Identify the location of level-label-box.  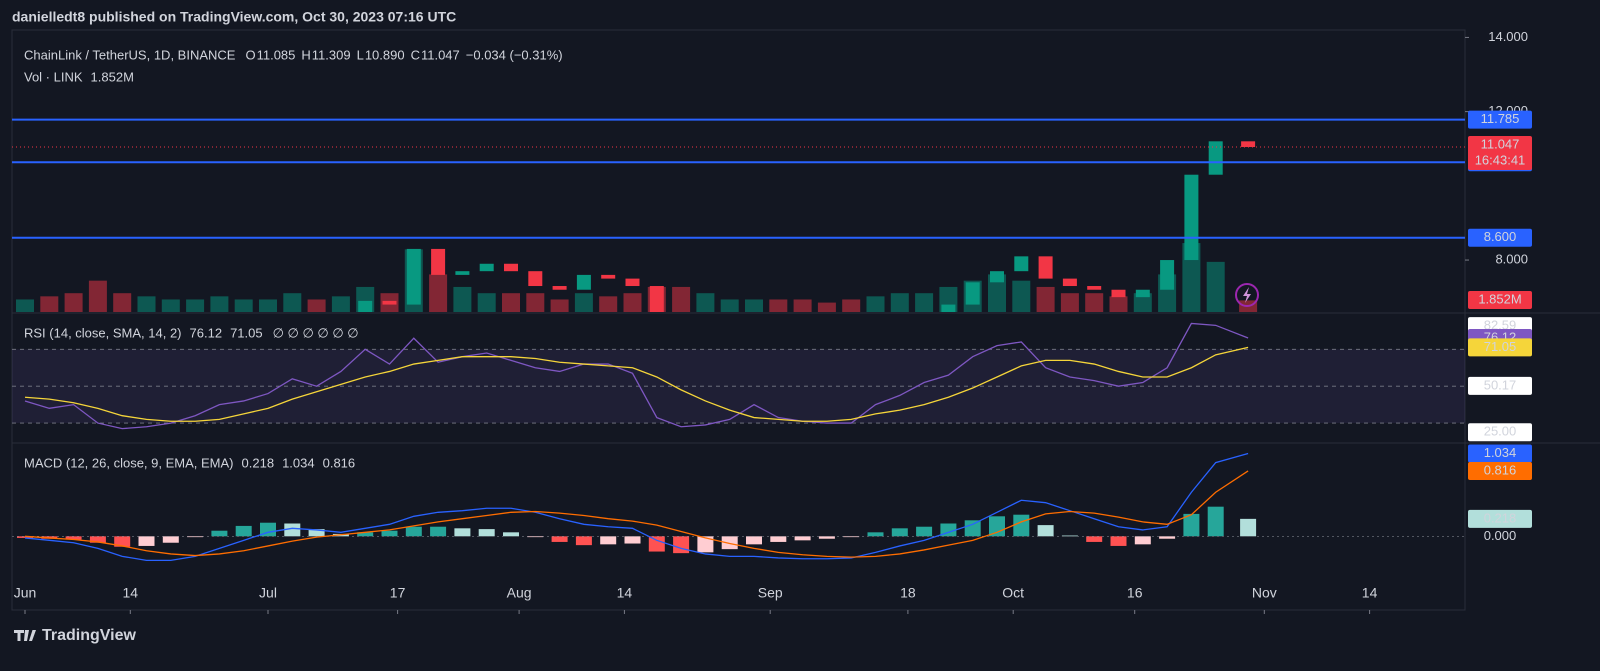
(1500, 119).